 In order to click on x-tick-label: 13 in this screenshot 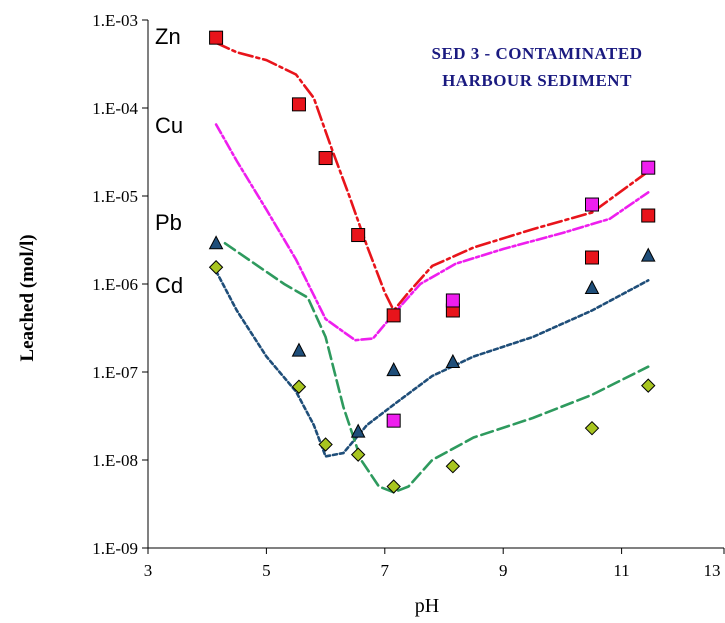, I will do `click(712, 570)`.